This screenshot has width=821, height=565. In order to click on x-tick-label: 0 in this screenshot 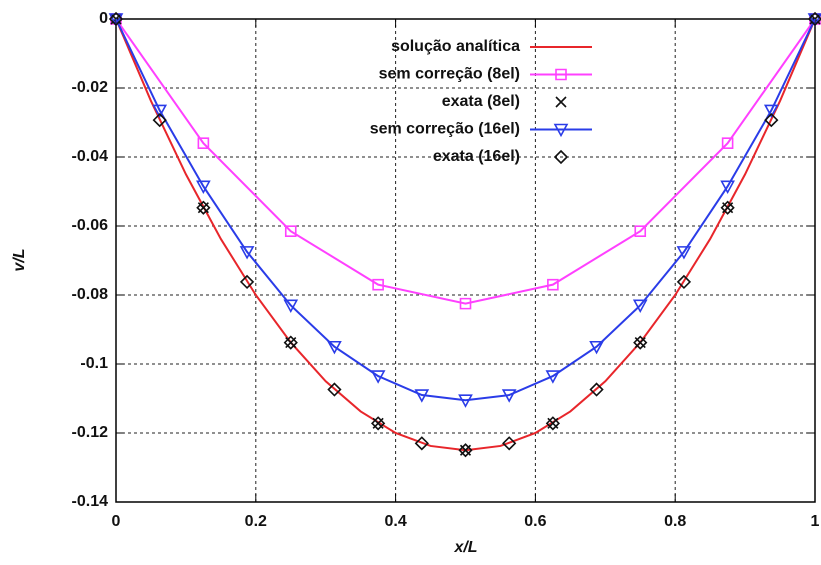, I will do `click(116, 521)`.